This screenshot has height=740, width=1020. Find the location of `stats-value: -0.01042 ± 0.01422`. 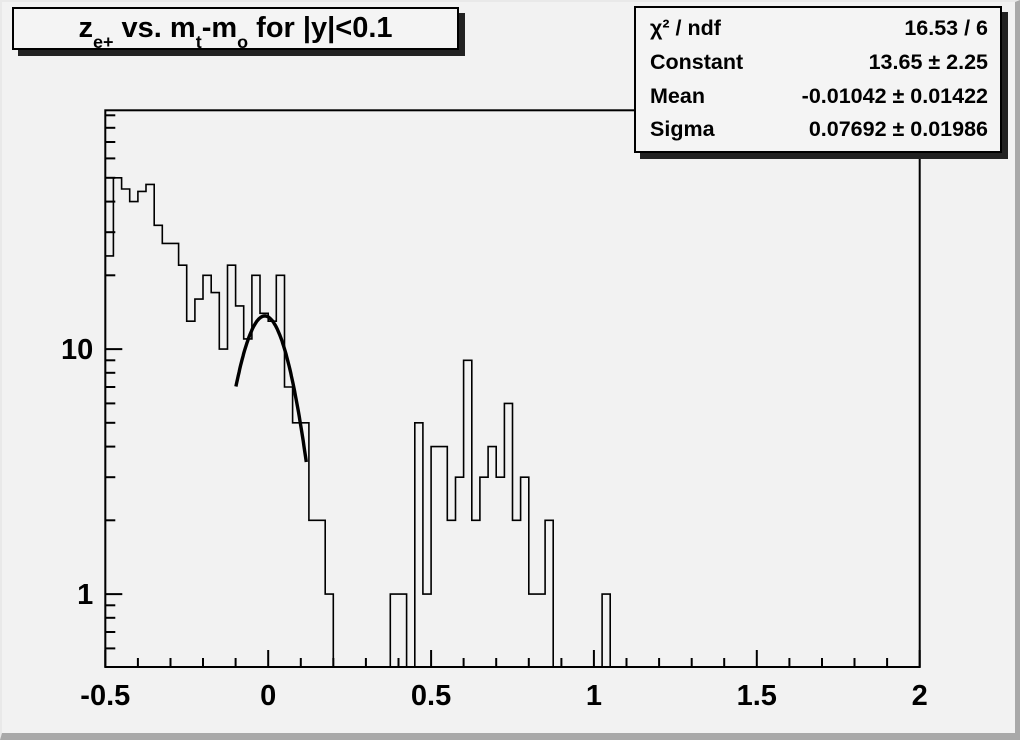

stats-value: -0.01042 ± 0.01422 is located at coordinates (894, 95).